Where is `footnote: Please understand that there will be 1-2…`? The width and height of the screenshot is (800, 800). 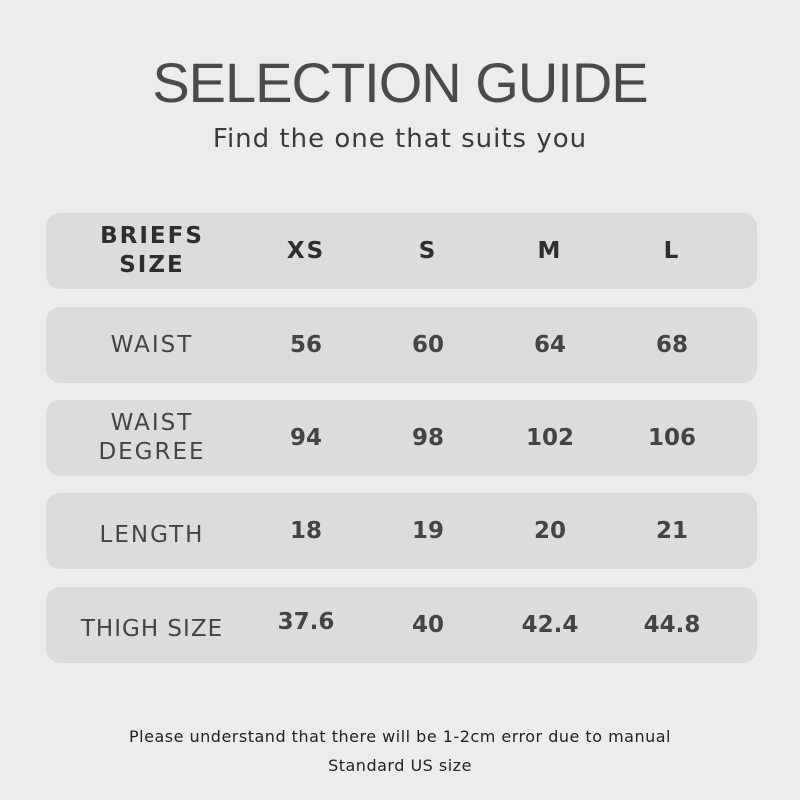
footnote: Please understand that there will be 1-2… is located at coordinates (400, 751).